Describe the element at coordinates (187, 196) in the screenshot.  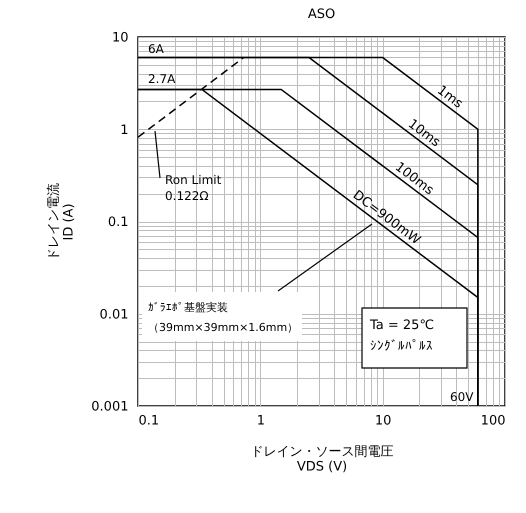
I see `annotation: 0.122Ω` at that location.